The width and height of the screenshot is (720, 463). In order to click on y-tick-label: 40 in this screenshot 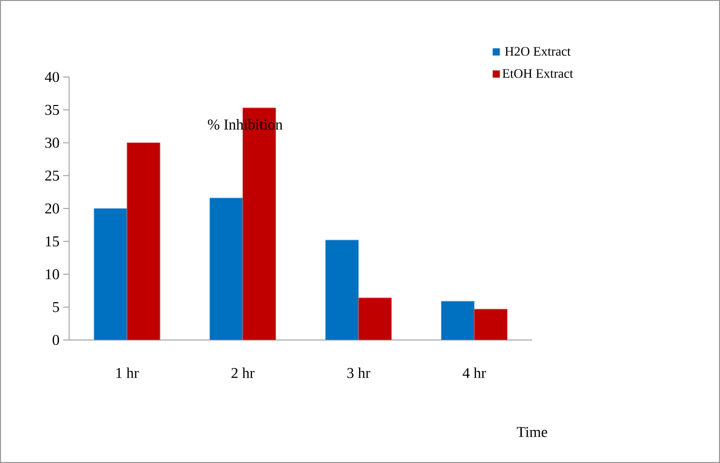, I will do `click(52, 77)`.